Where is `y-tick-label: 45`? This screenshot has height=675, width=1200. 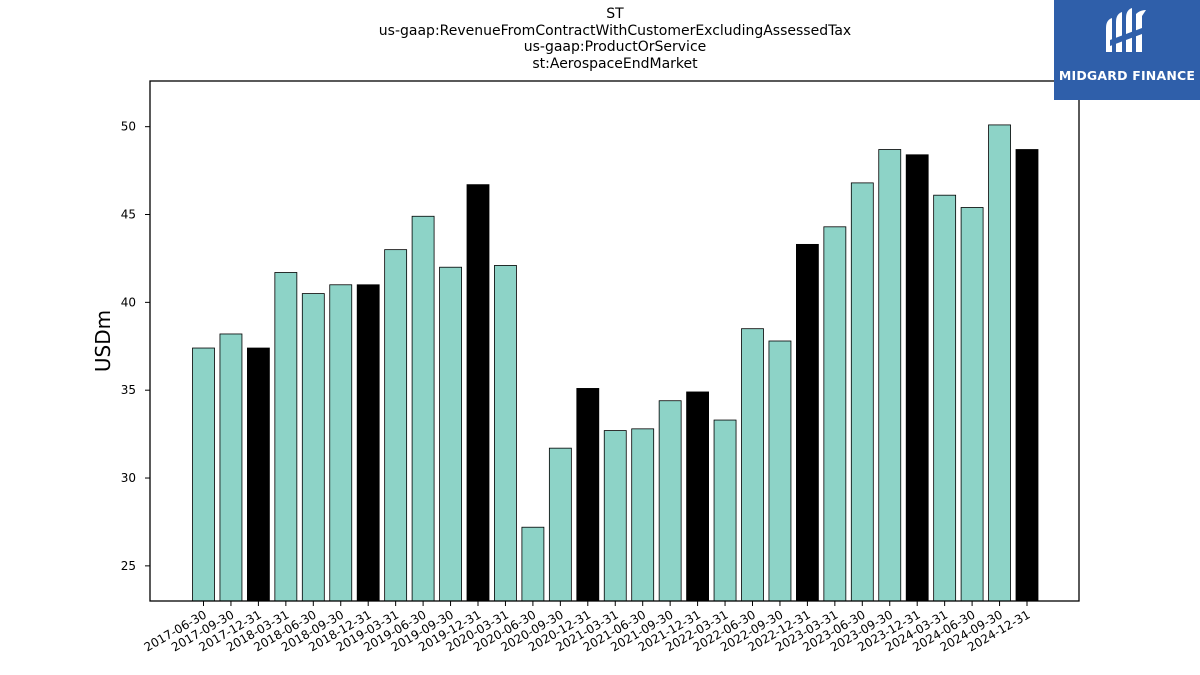
y-tick-label: 45 is located at coordinates (128, 215).